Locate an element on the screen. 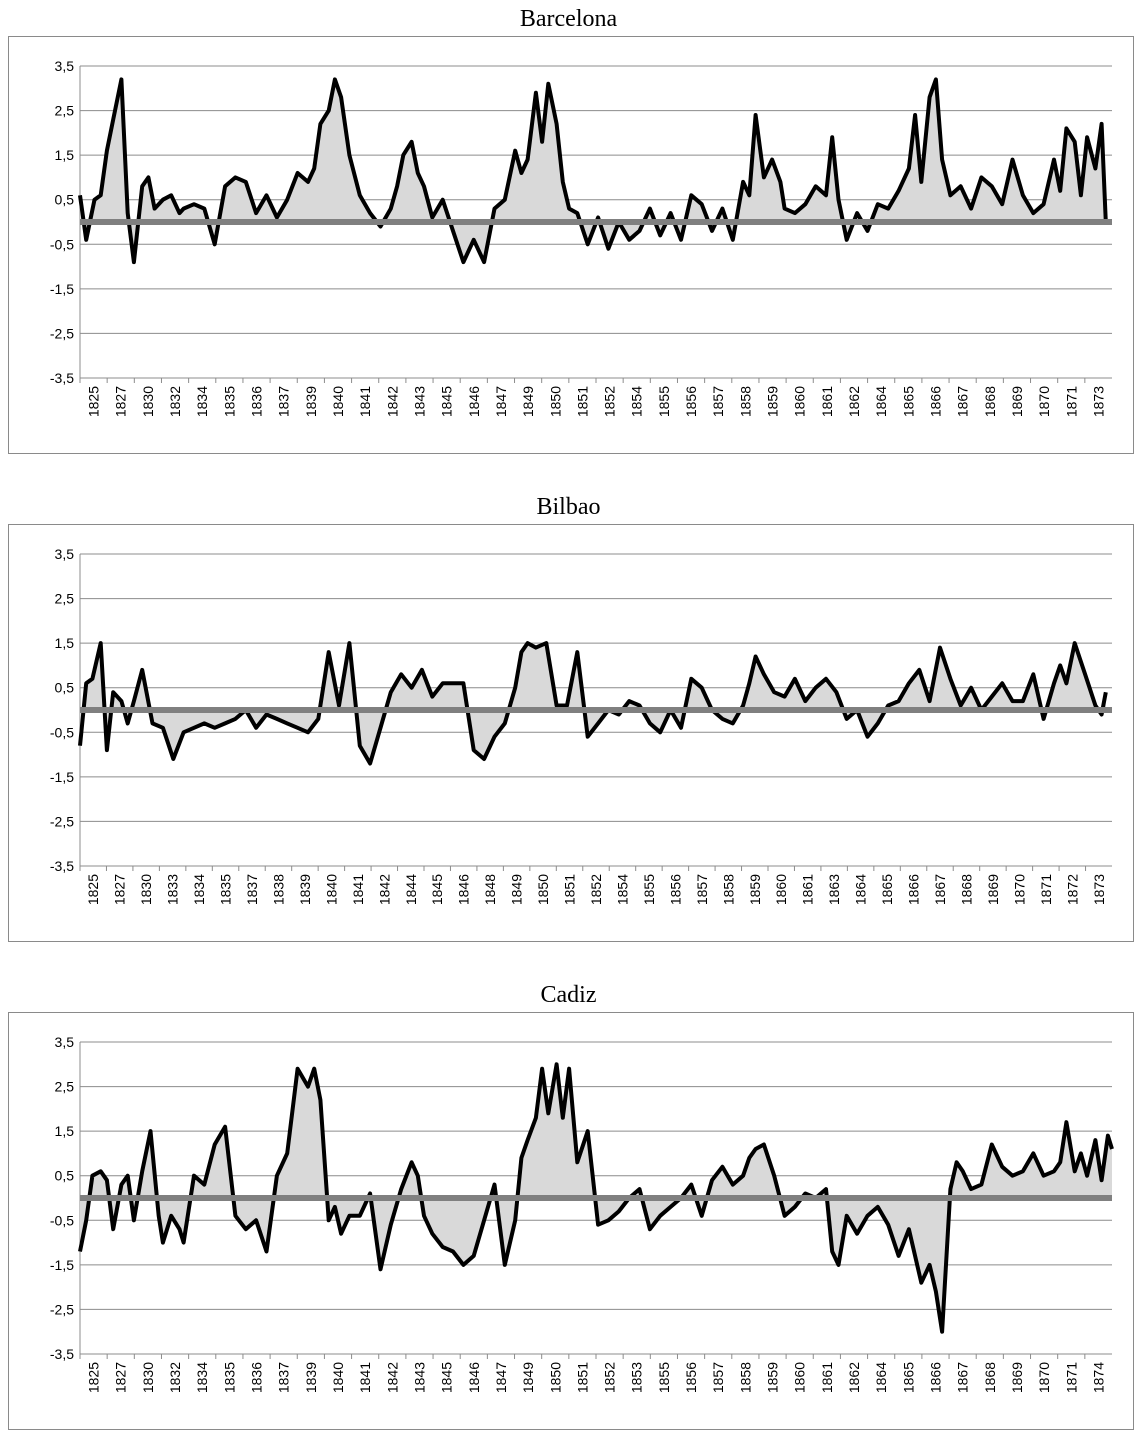 Image resolution: width=1137 pixels, height=1430 pixels. x-tick-label: 1848 is located at coordinates (490, 889).